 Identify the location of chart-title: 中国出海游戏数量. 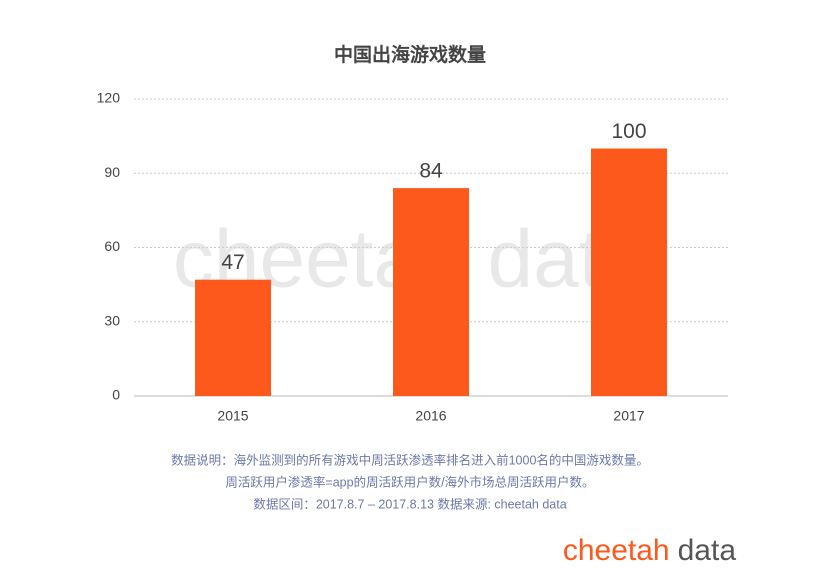
(410, 54).